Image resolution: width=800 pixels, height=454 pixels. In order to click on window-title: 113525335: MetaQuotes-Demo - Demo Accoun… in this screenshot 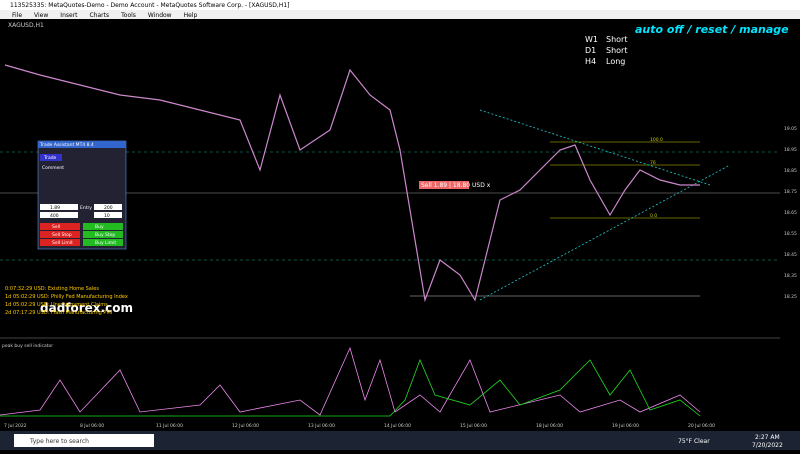, I will do `click(150, 5)`.